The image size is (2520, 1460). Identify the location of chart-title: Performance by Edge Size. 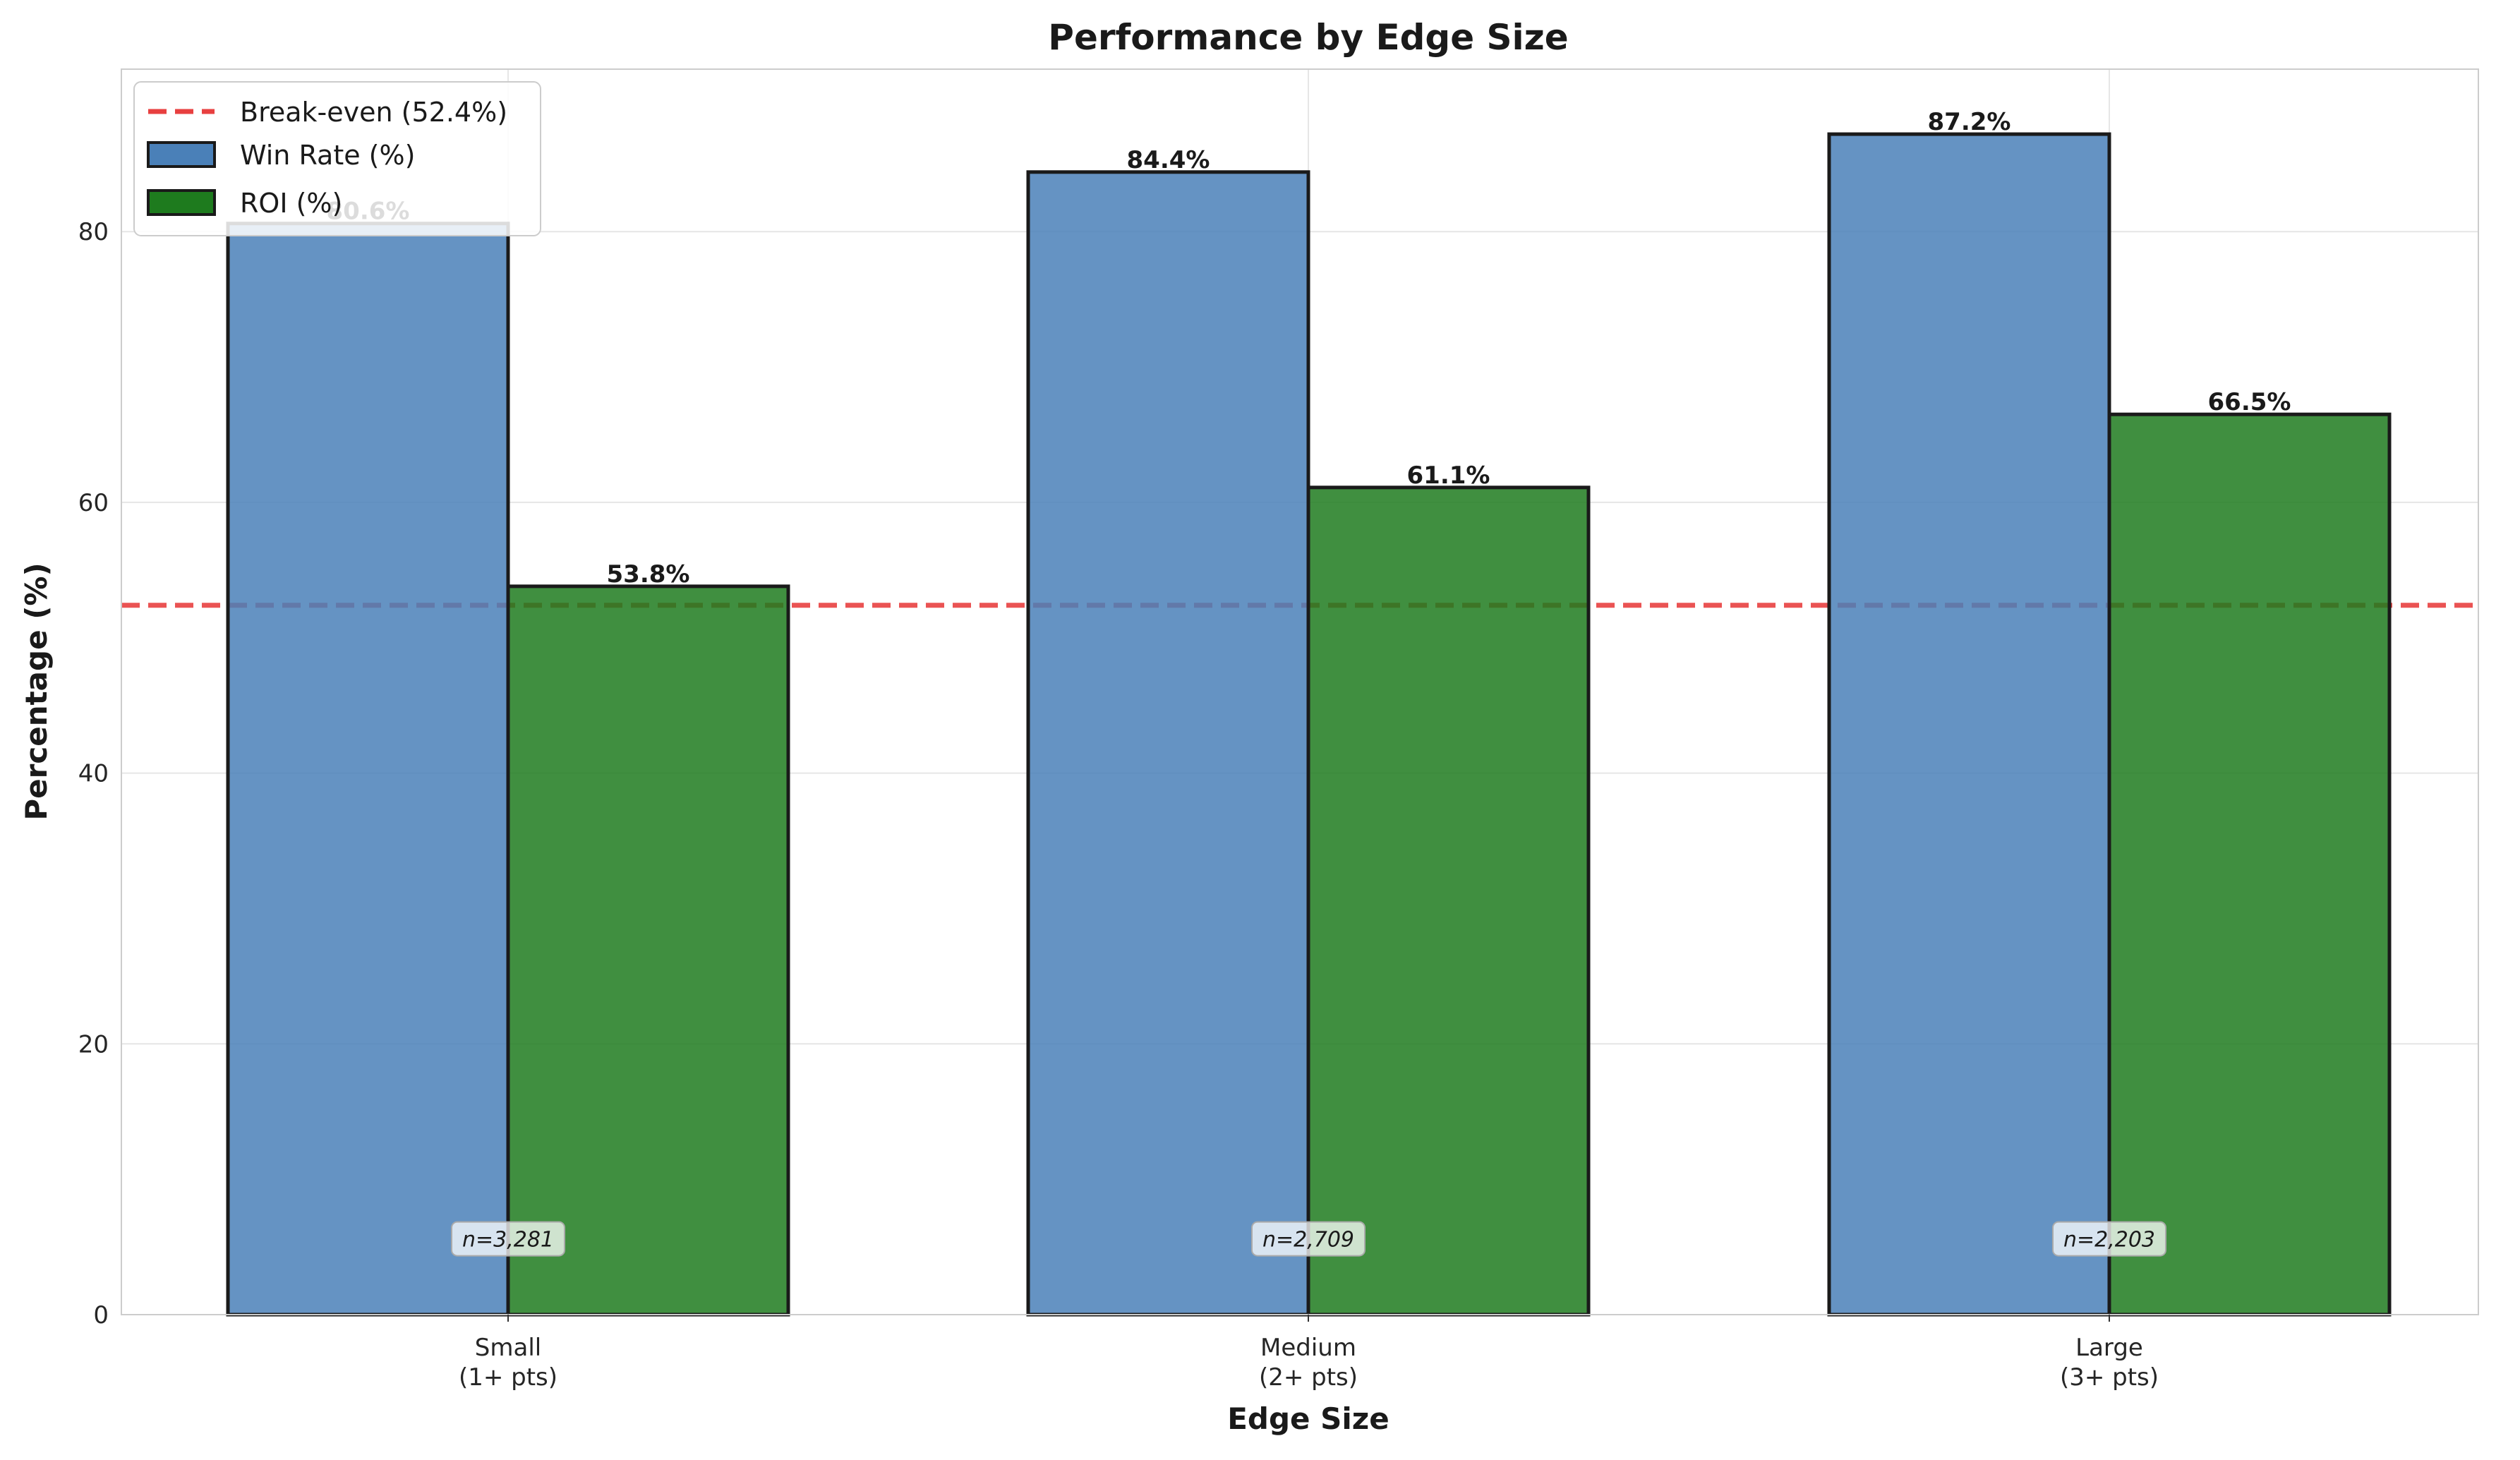
(1308, 38).